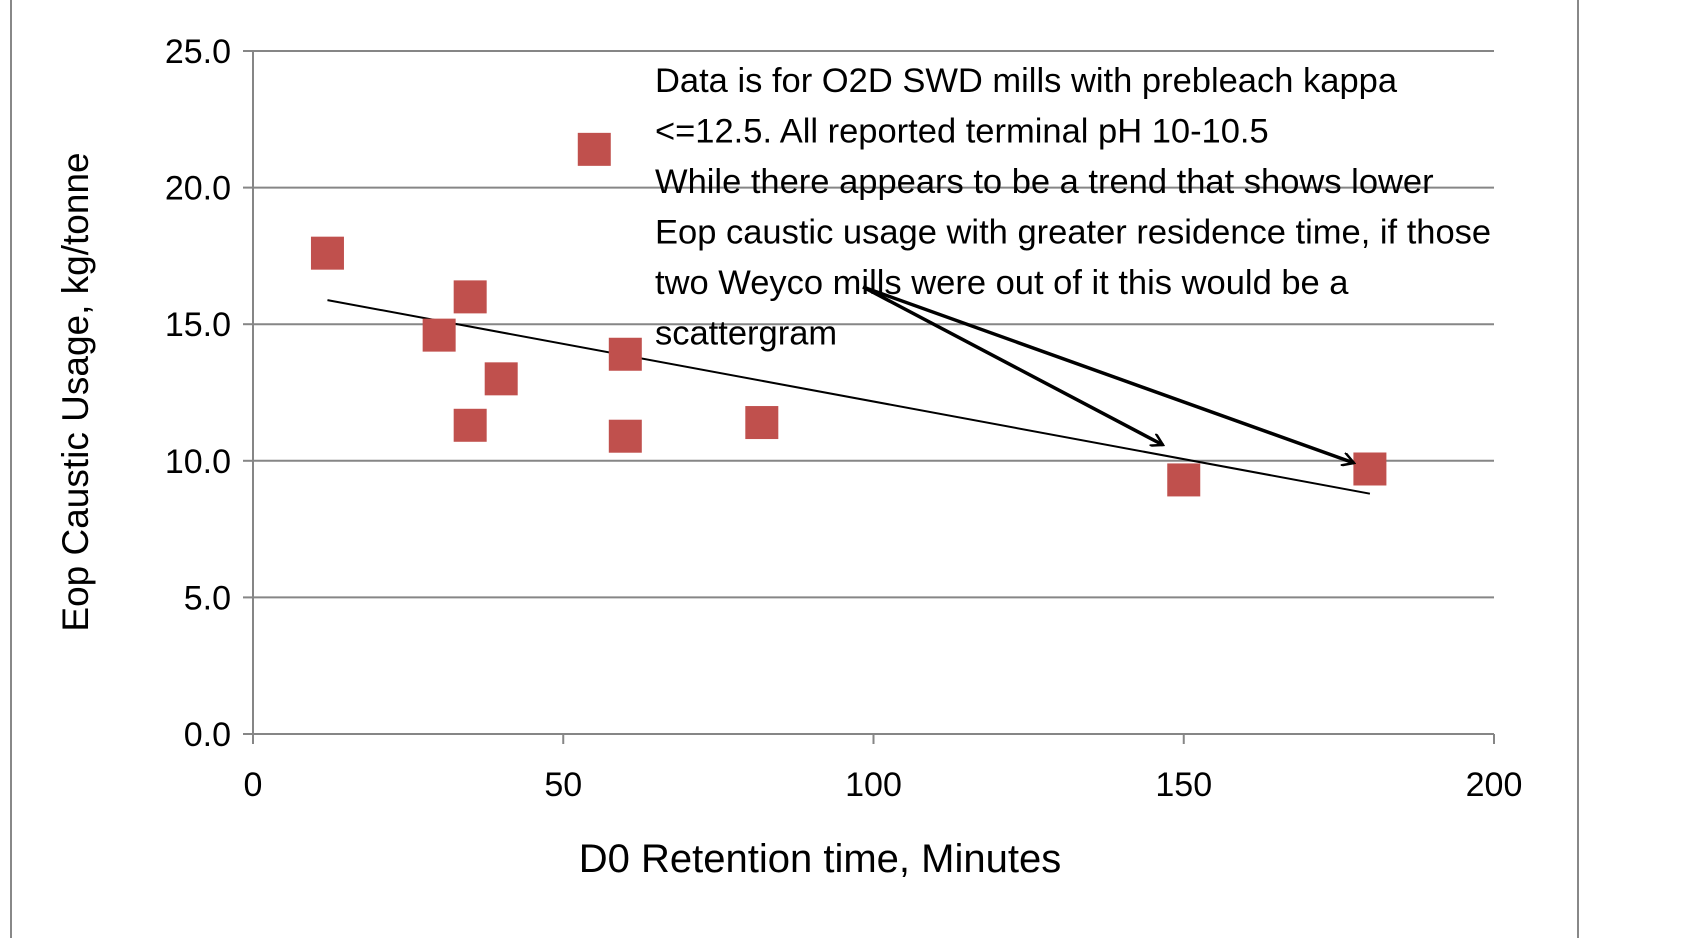 This screenshot has height=938, width=1704. What do you see at coordinates (873, 785) in the screenshot?
I see `x-tick-label: 100` at bounding box center [873, 785].